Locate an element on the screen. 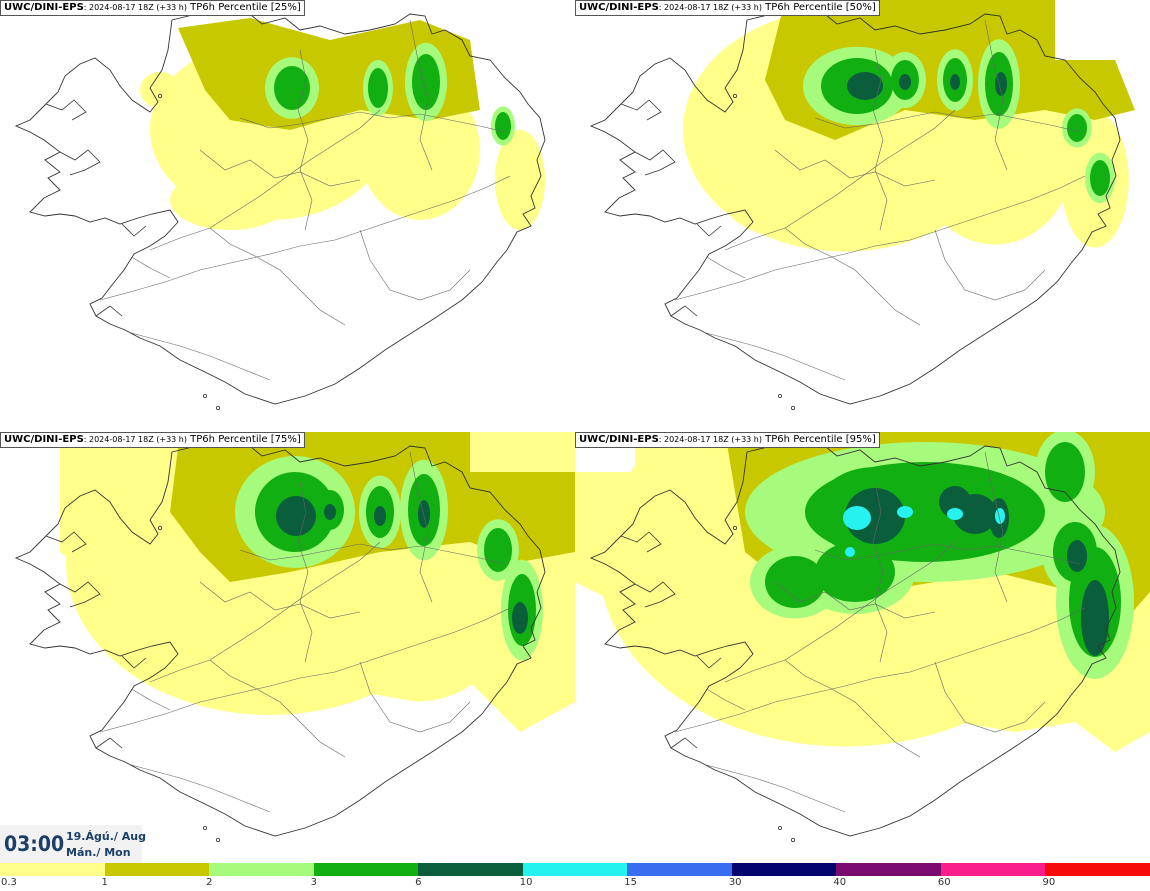 The height and width of the screenshot is (891, 1150). precip-layer is located at coordinates (909, 126).